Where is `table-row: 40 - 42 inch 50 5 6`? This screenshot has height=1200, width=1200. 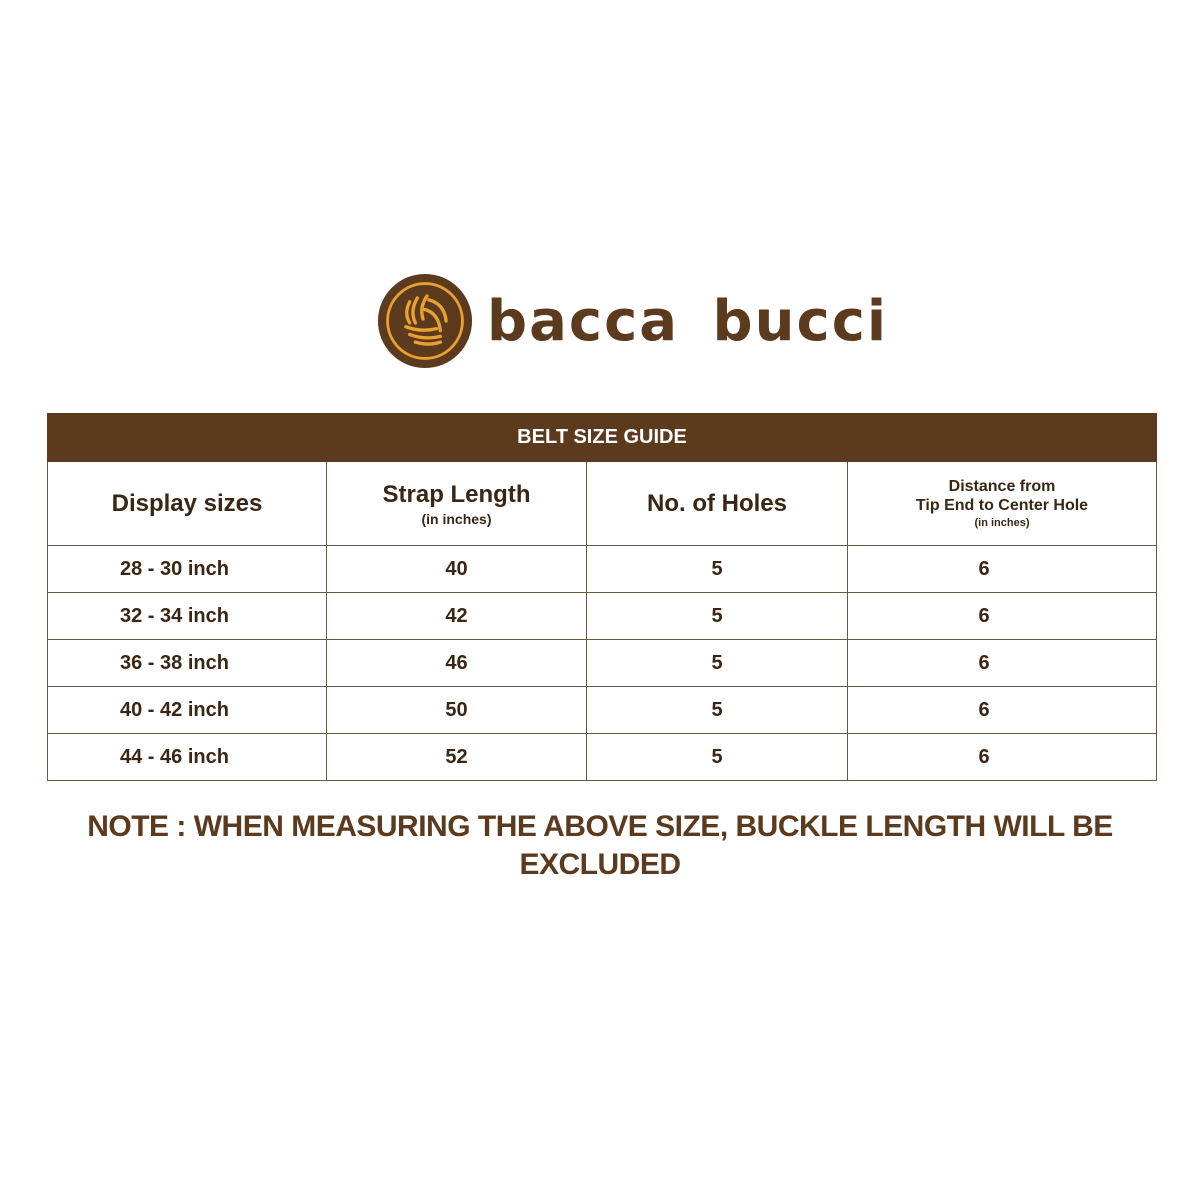 table-row: 40 - 42 inch 50 5 6 is located at coordinates (602, 710).